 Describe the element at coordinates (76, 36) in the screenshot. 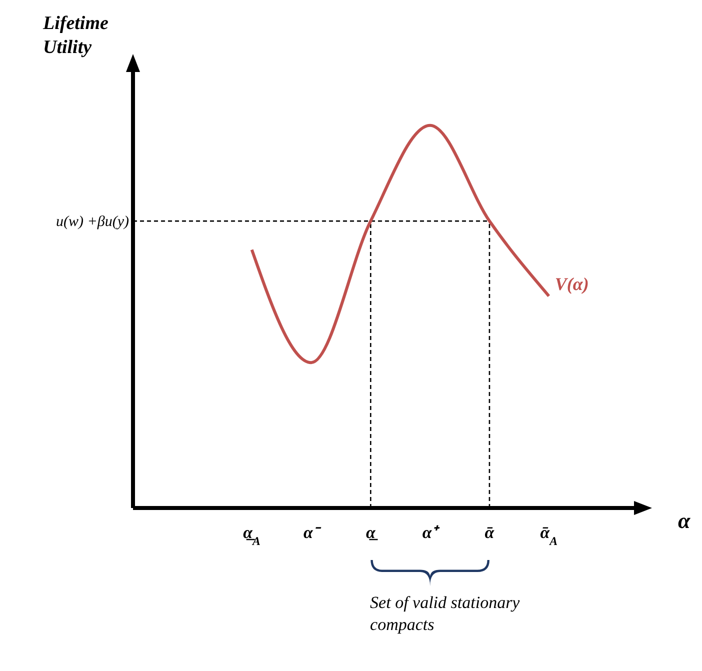

I see `text: Lifetime Utility` at that location.